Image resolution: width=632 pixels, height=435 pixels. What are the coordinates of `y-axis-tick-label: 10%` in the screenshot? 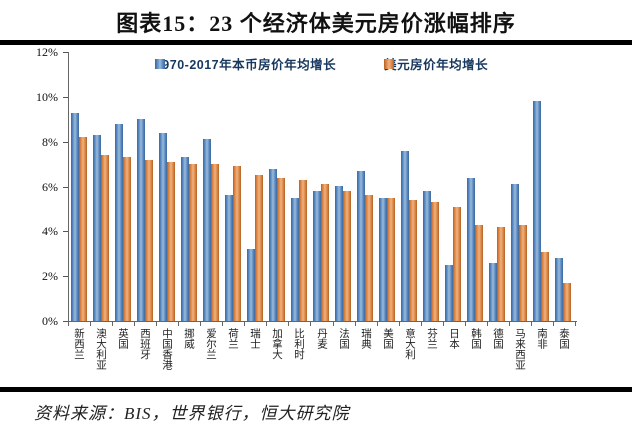 It's located at (47, 96).